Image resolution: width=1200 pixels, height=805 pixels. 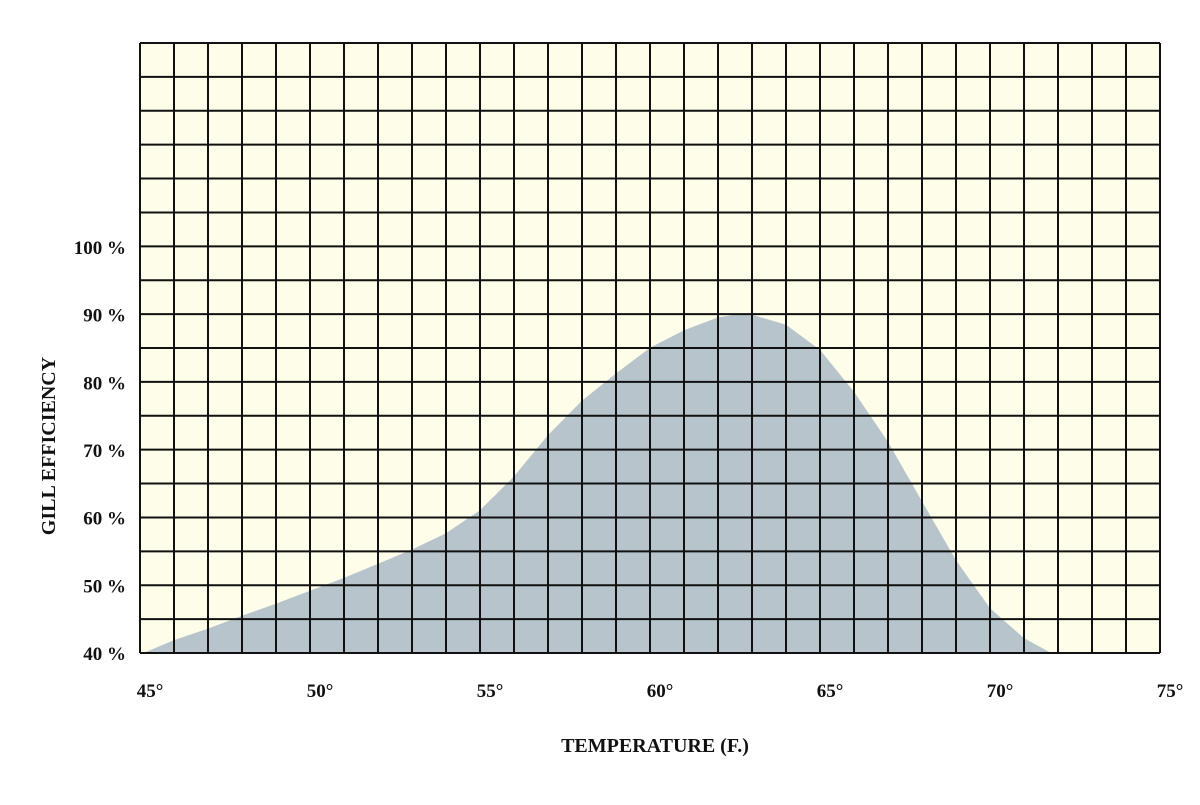 What do you see at coordinates (104, 451) in the screenshot?
I see `y-tick-label: 70 %` at bounding box center [104, 451].